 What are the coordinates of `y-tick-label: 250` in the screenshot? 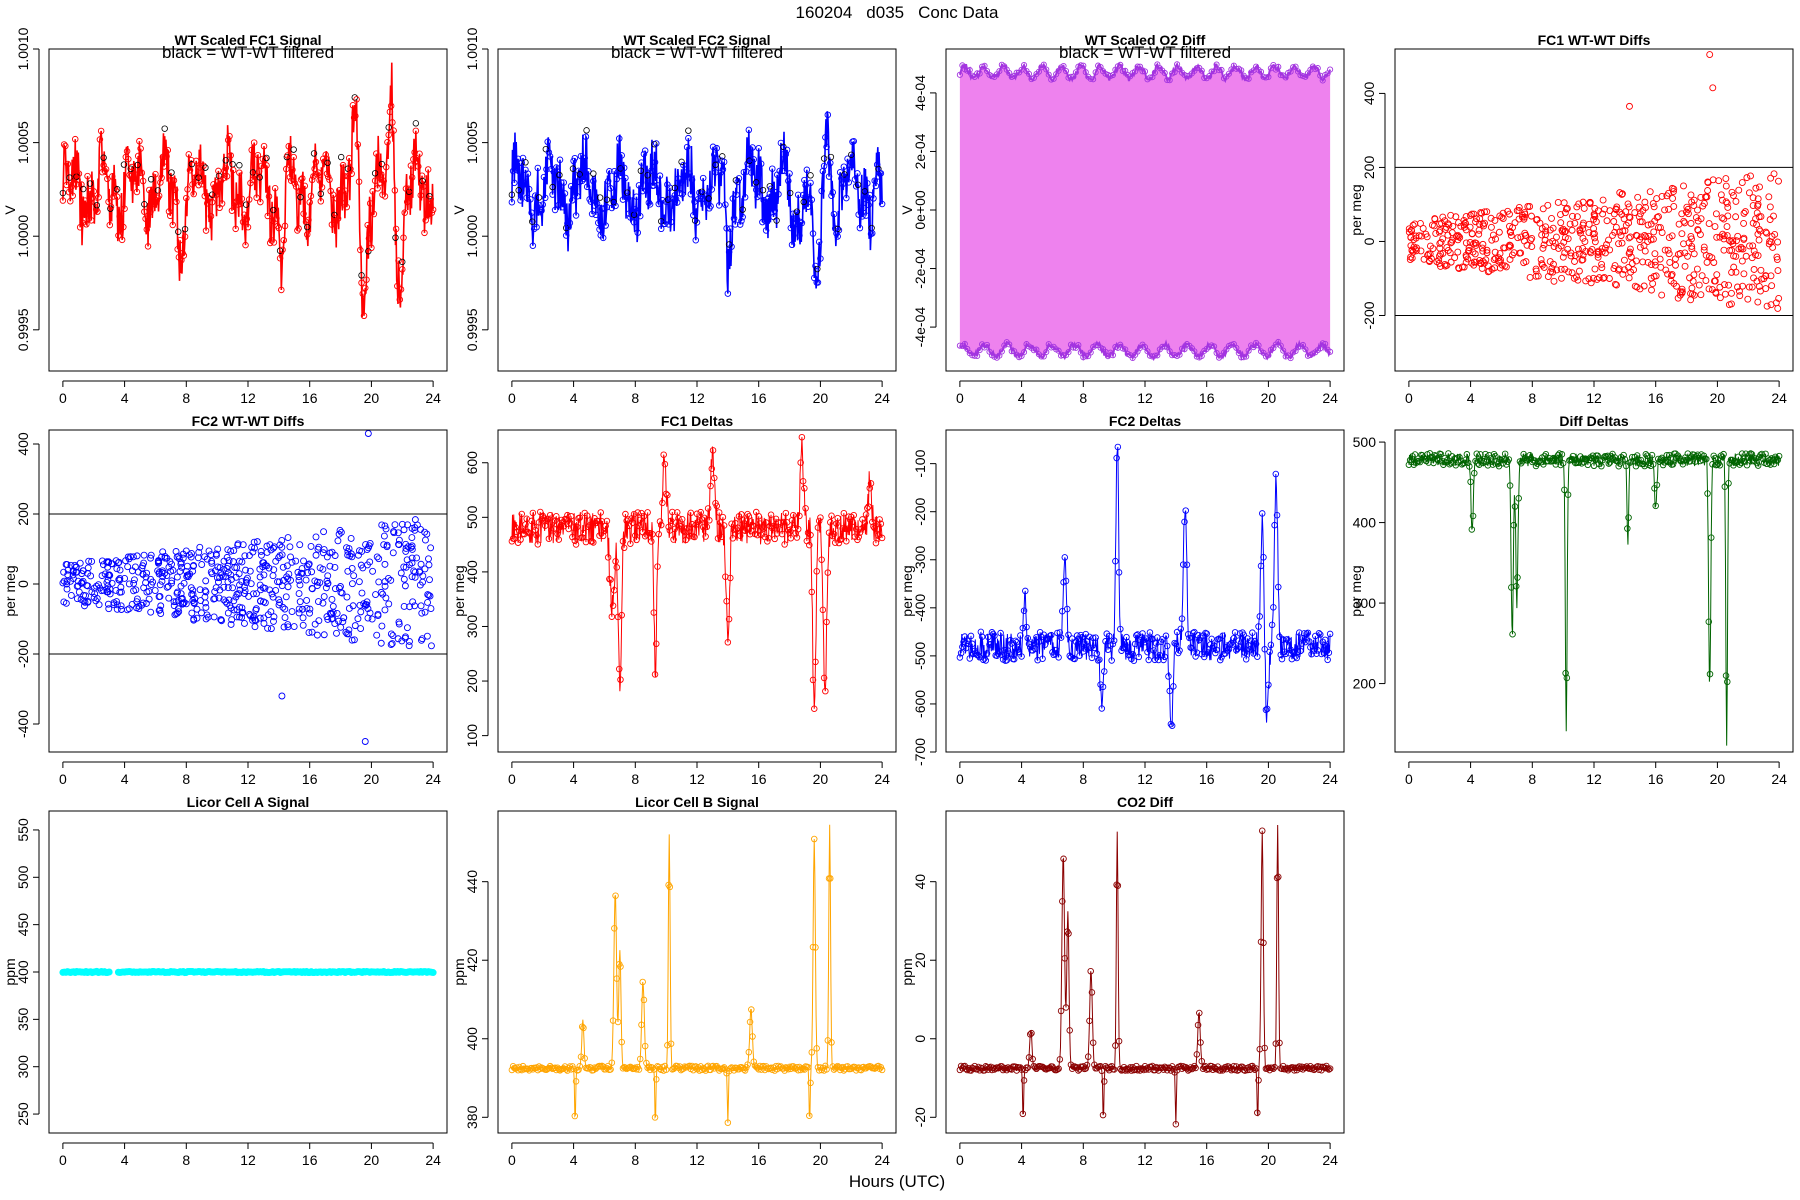 It's located at (23, 1114).